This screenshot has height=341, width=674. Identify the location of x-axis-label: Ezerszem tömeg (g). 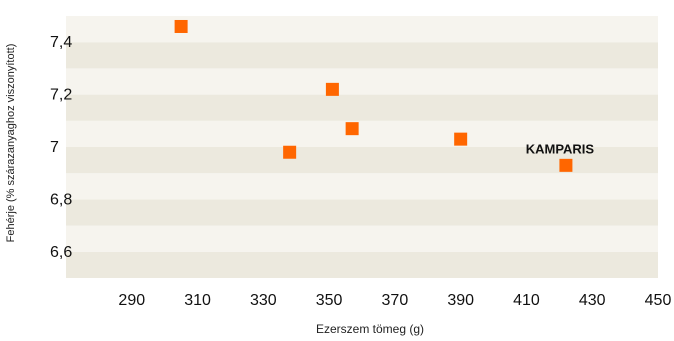
(370, 329).